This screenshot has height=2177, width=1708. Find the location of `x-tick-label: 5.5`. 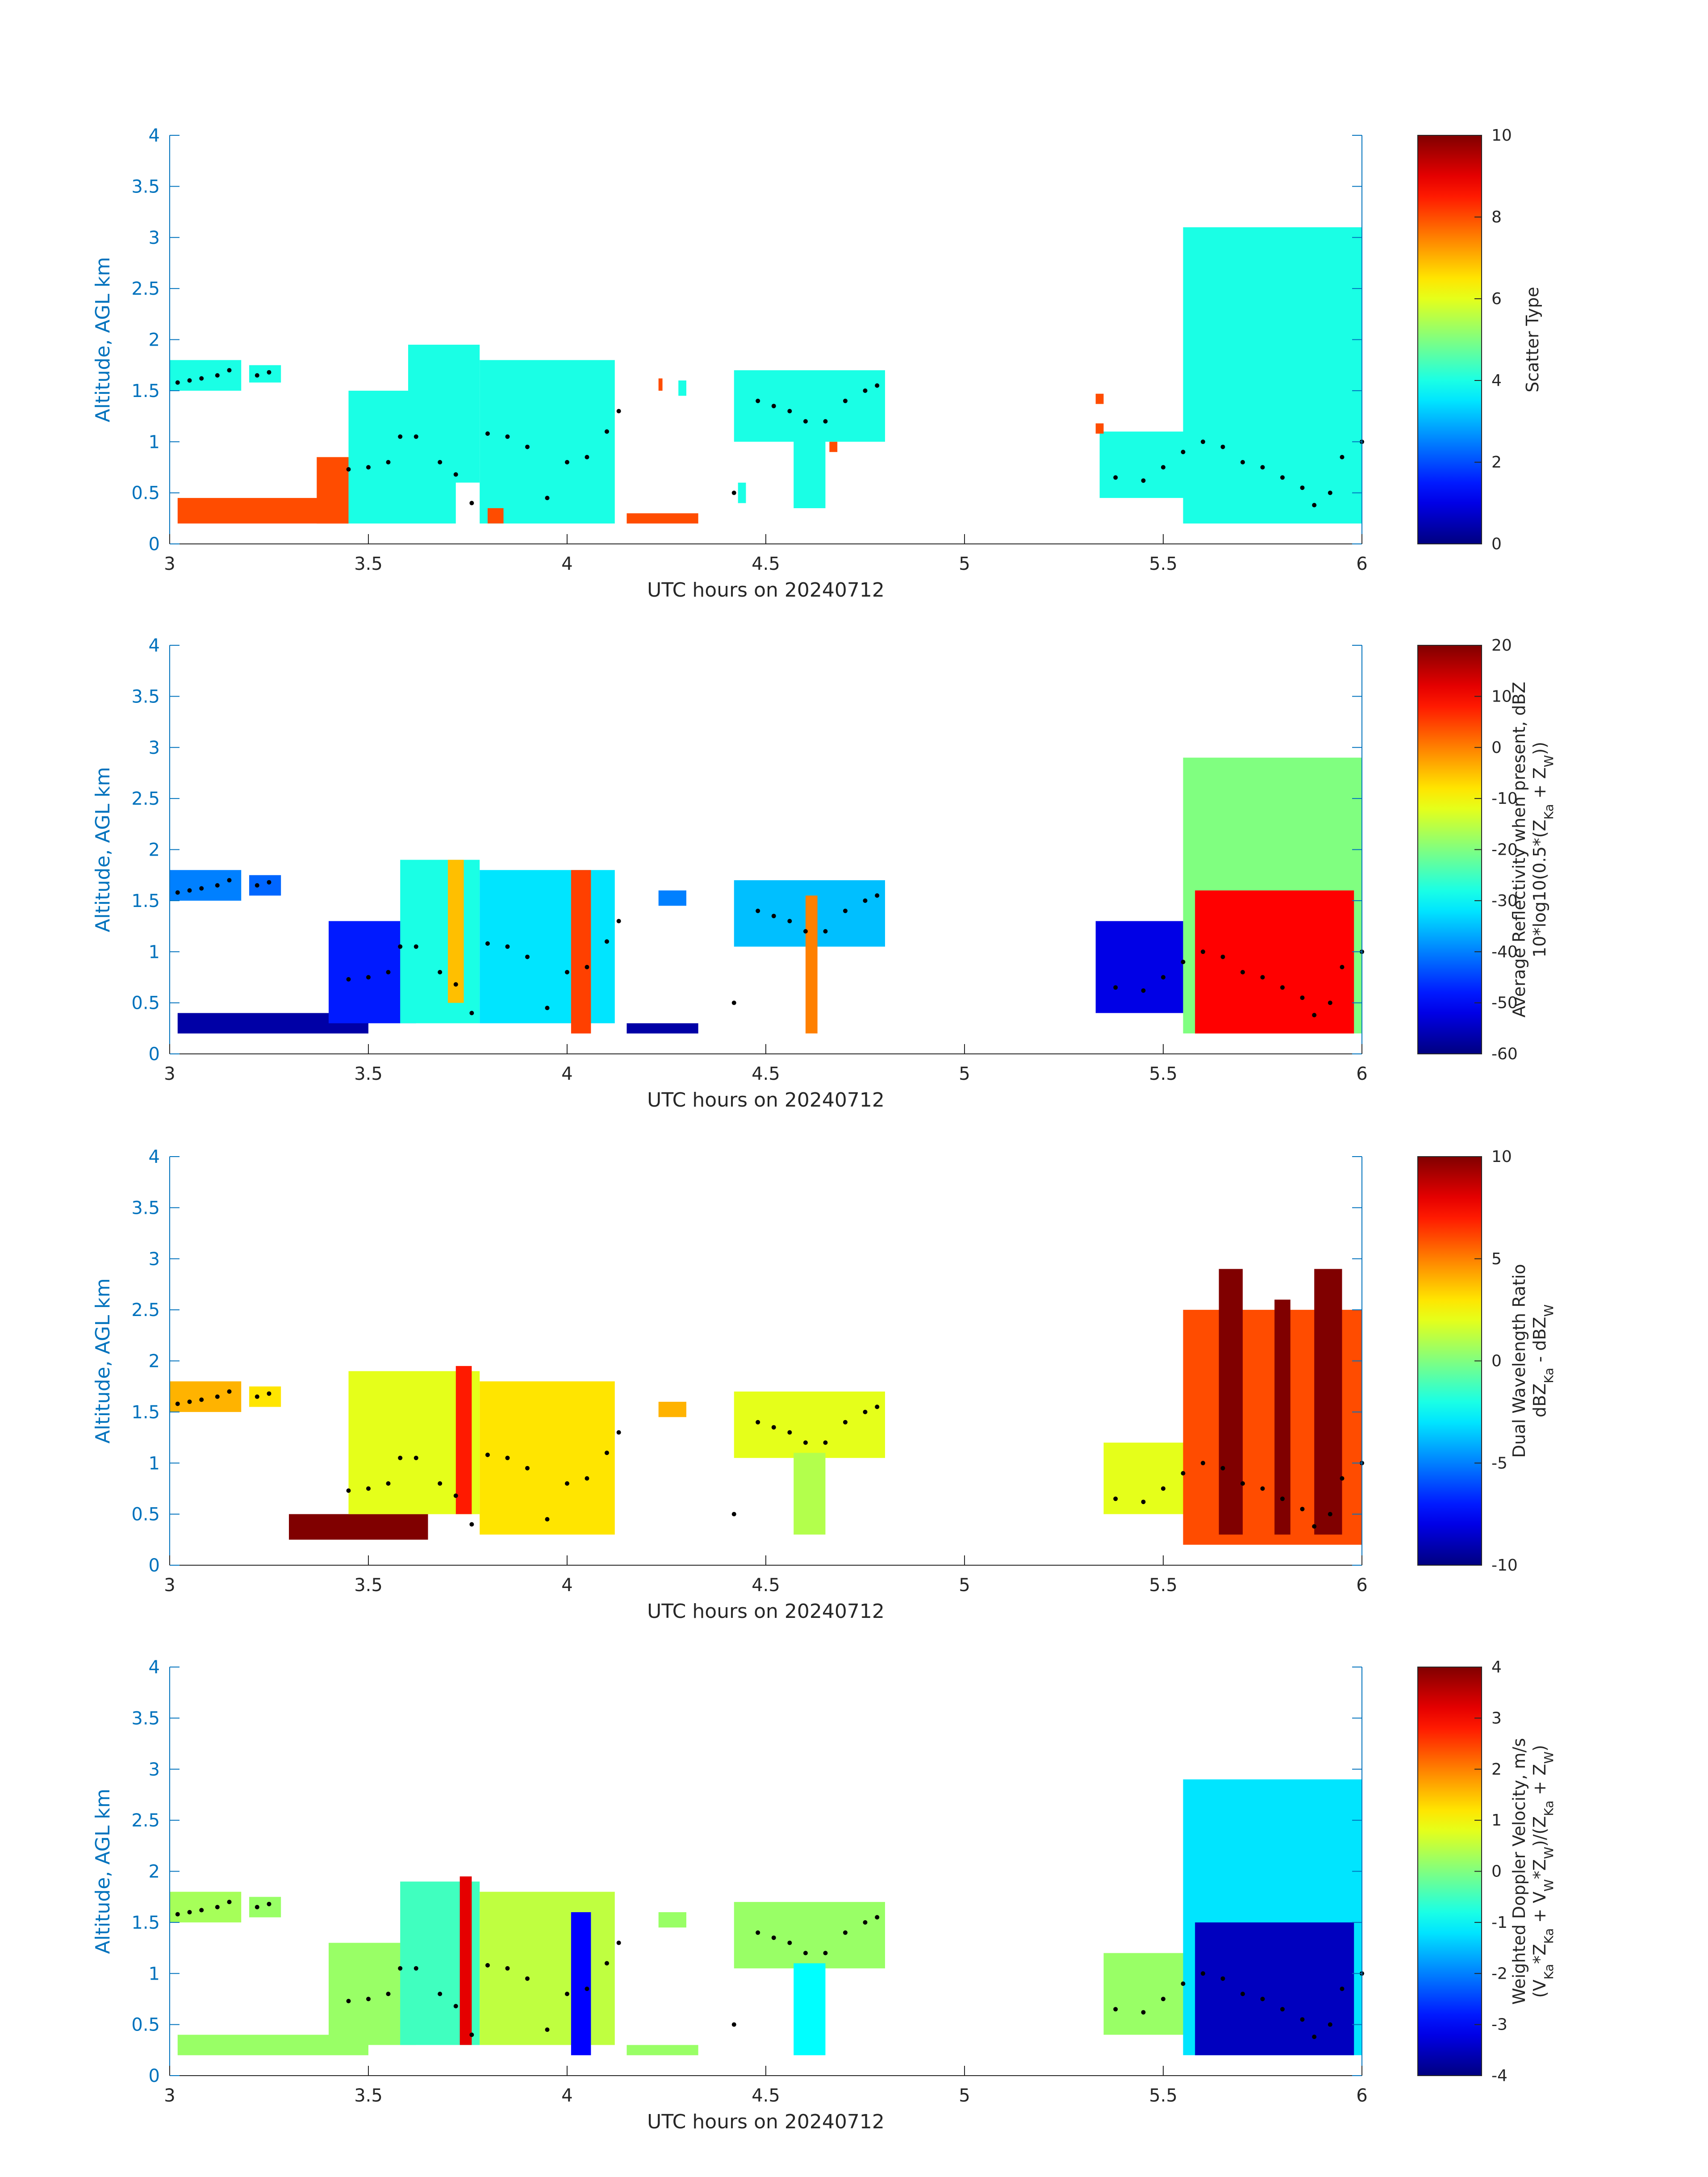

x-tick-label: 5.5 is located at coordinates (1163, 2095).